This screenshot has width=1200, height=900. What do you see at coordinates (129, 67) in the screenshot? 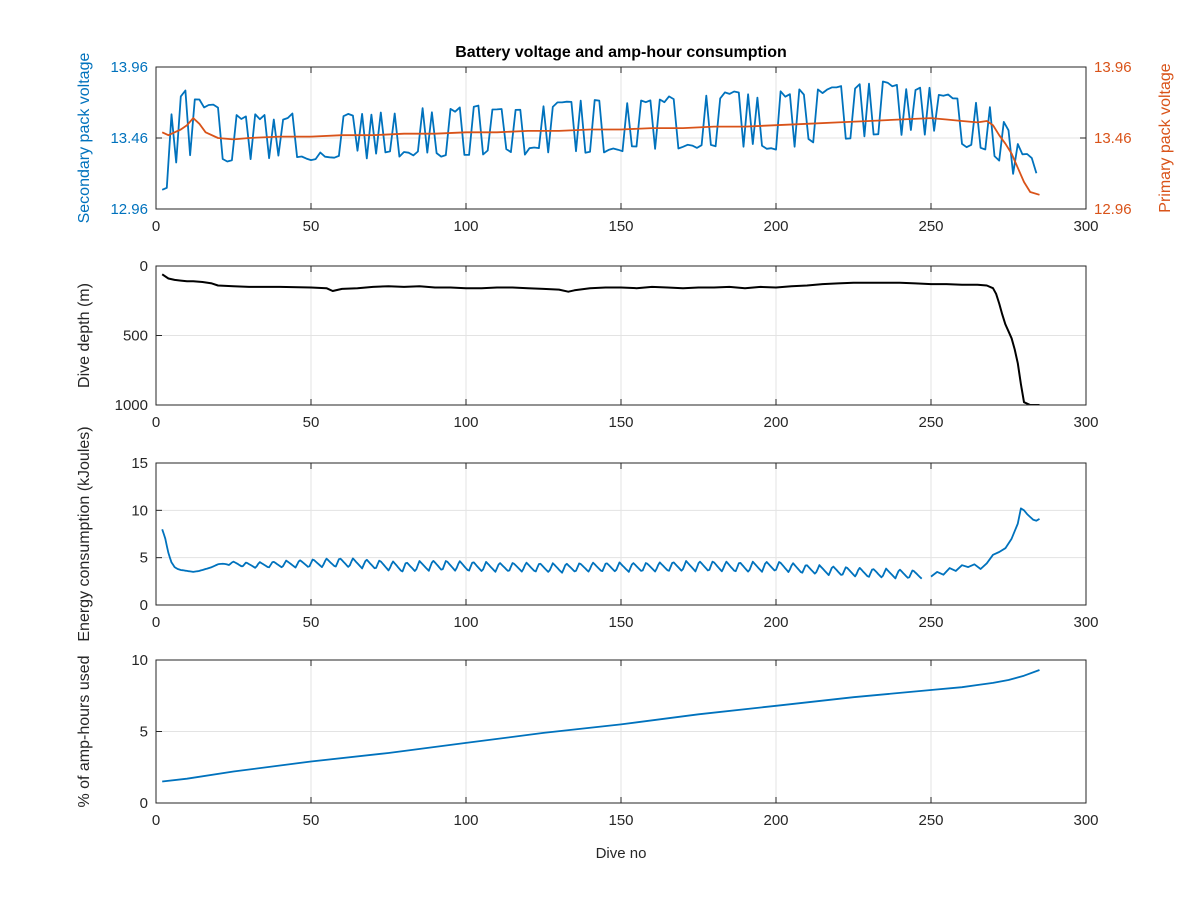
I see `y-tick-label: 13.96` at bounding box center [129, 67].